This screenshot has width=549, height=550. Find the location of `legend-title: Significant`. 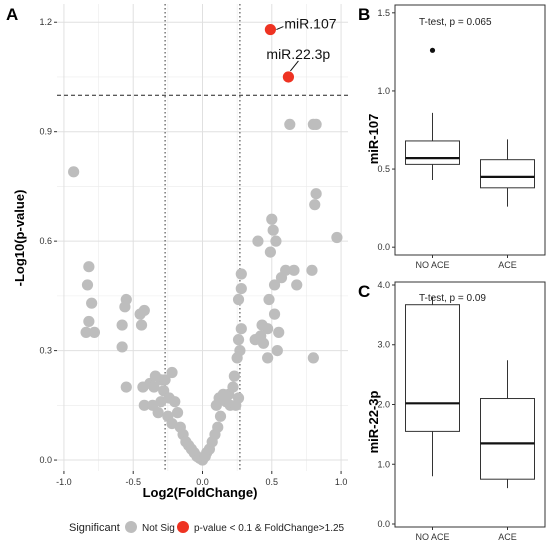

legend-title: Significant is located at coordinates (94, 528).